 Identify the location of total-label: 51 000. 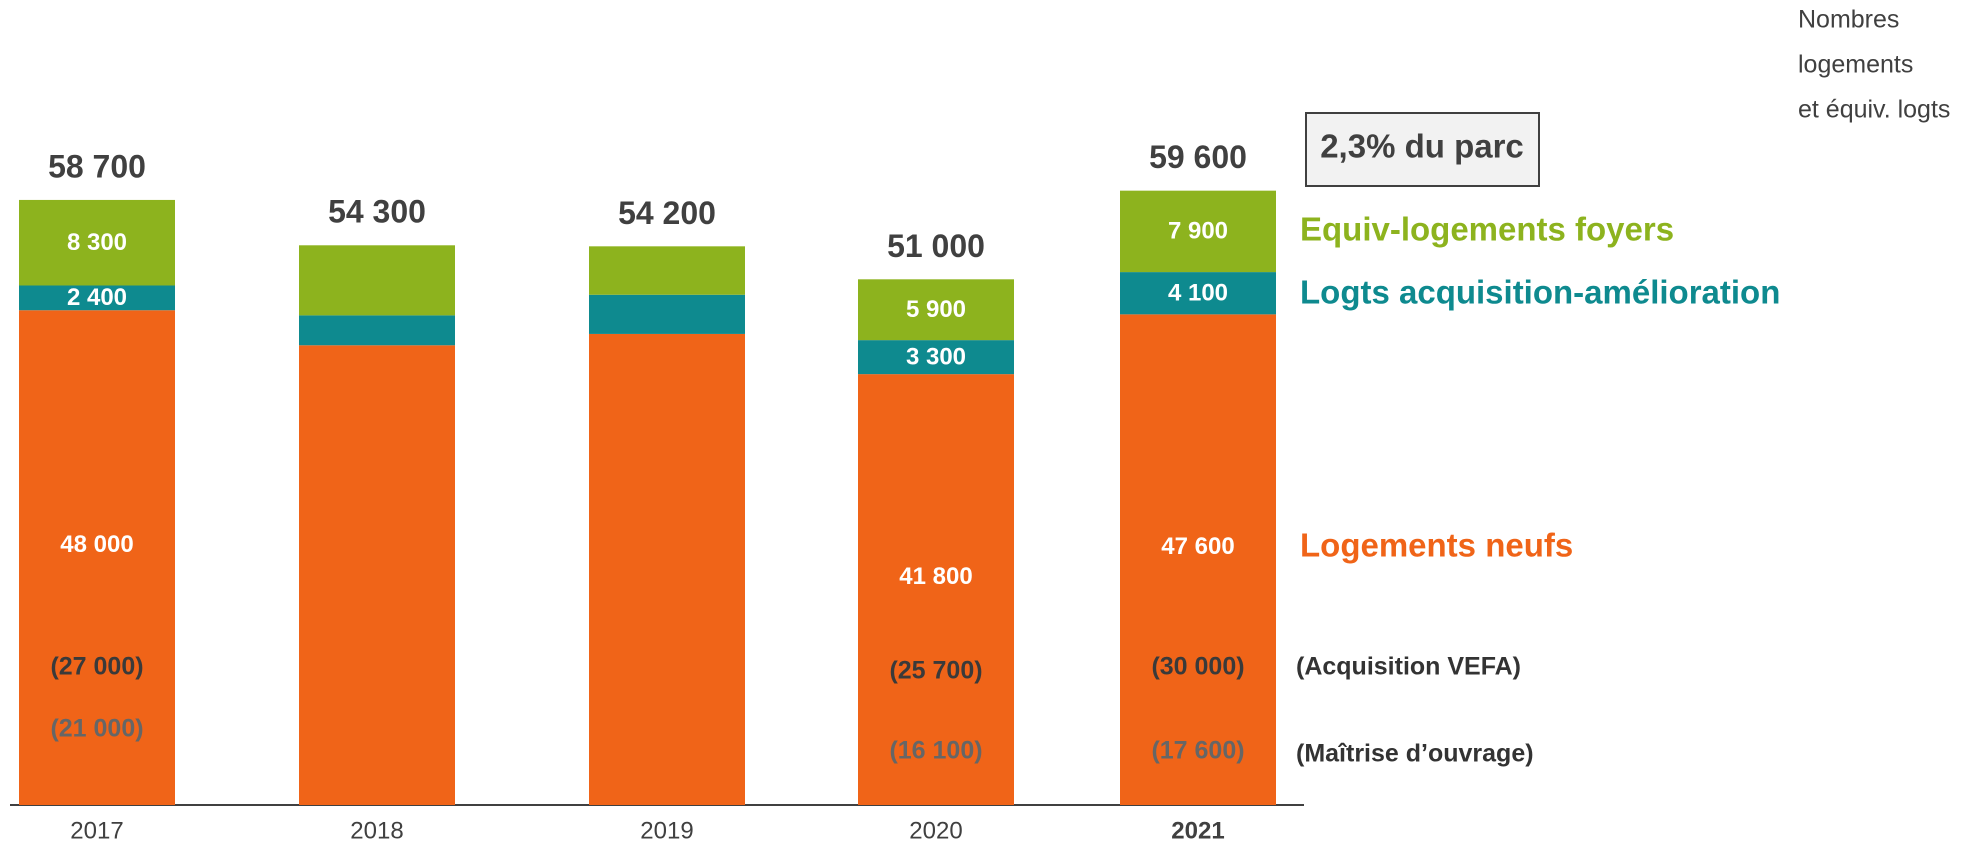
(936, 246).